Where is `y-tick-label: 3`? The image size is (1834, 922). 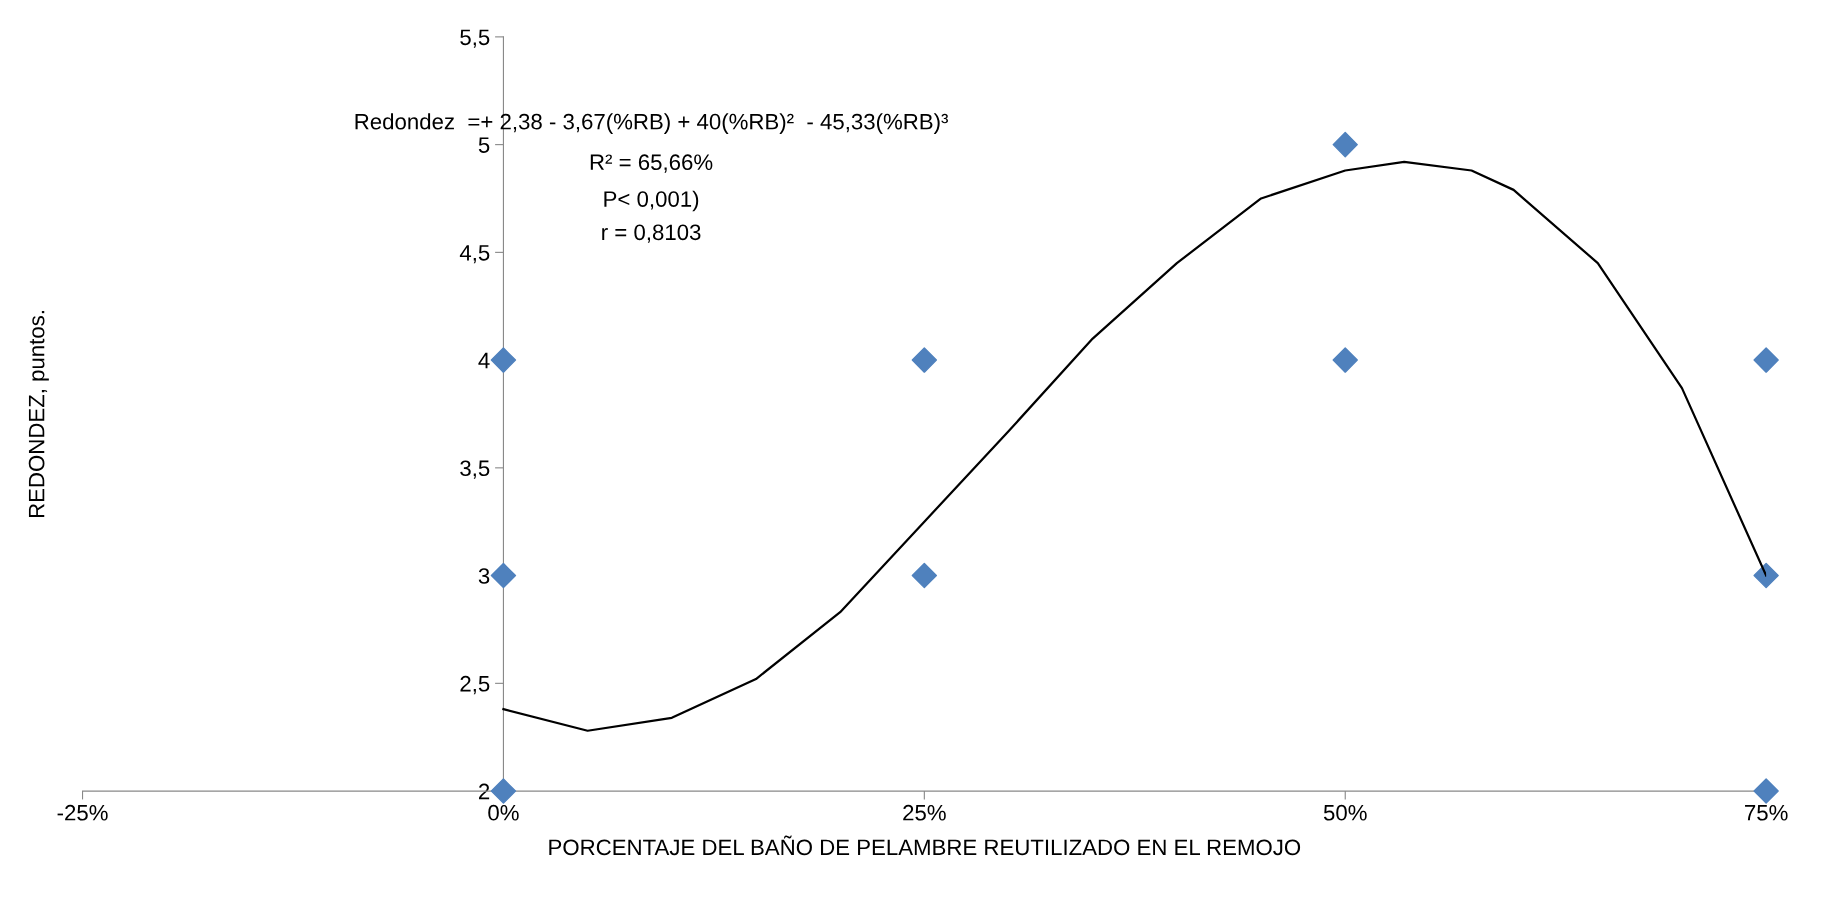
y-tick-label: 3 is located at coordinates (484, 576).